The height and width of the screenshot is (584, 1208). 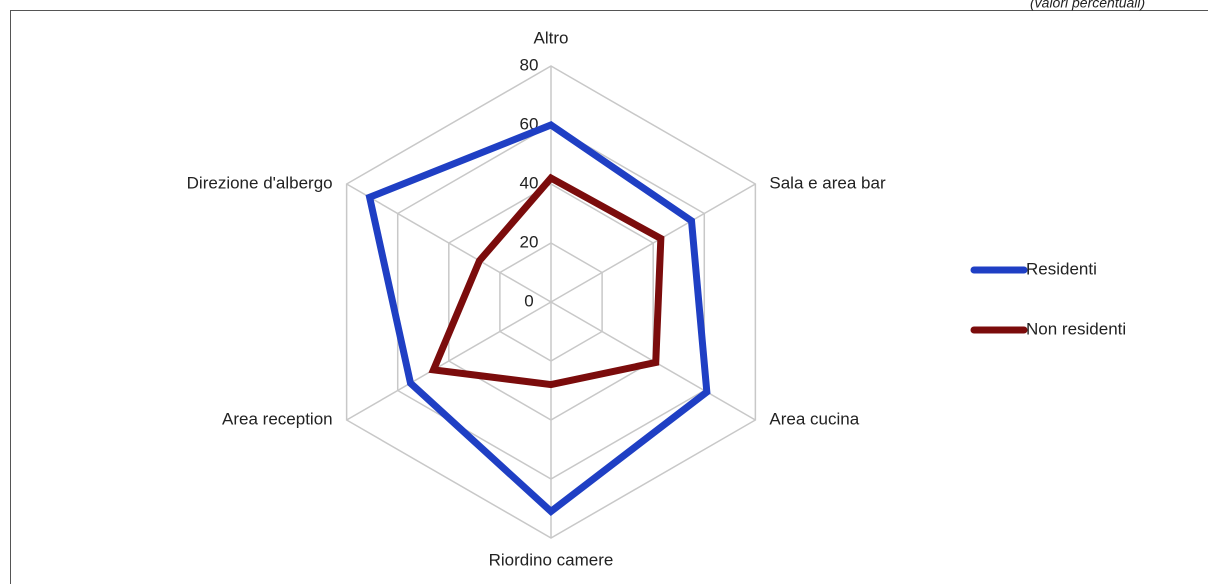 I want to click on category-label: Direzione d'albergo, so click(x=260, y=182).